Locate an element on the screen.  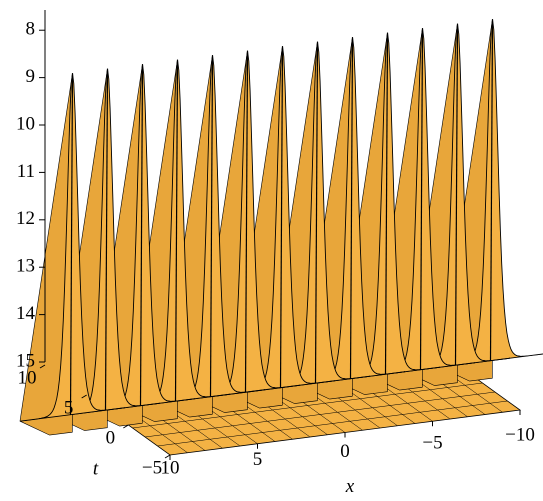
x-tick-label: −10 is located at coordinates (520, 434).